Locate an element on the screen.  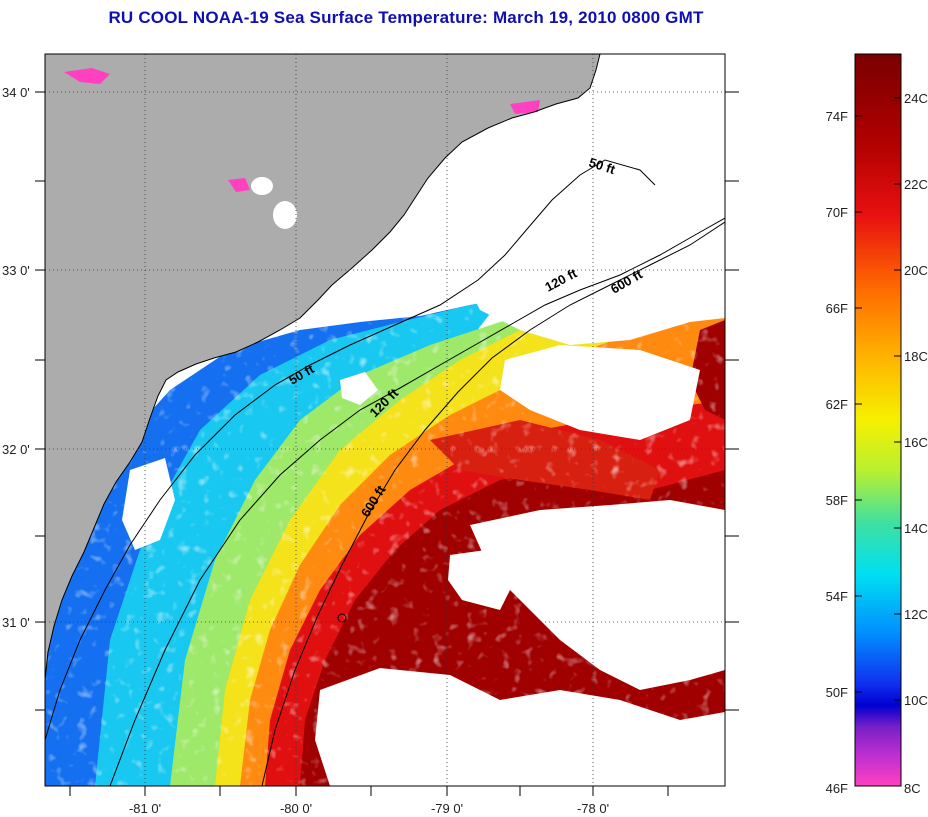
lon-label-81: -81 0' is located at coordinates (145, 808).